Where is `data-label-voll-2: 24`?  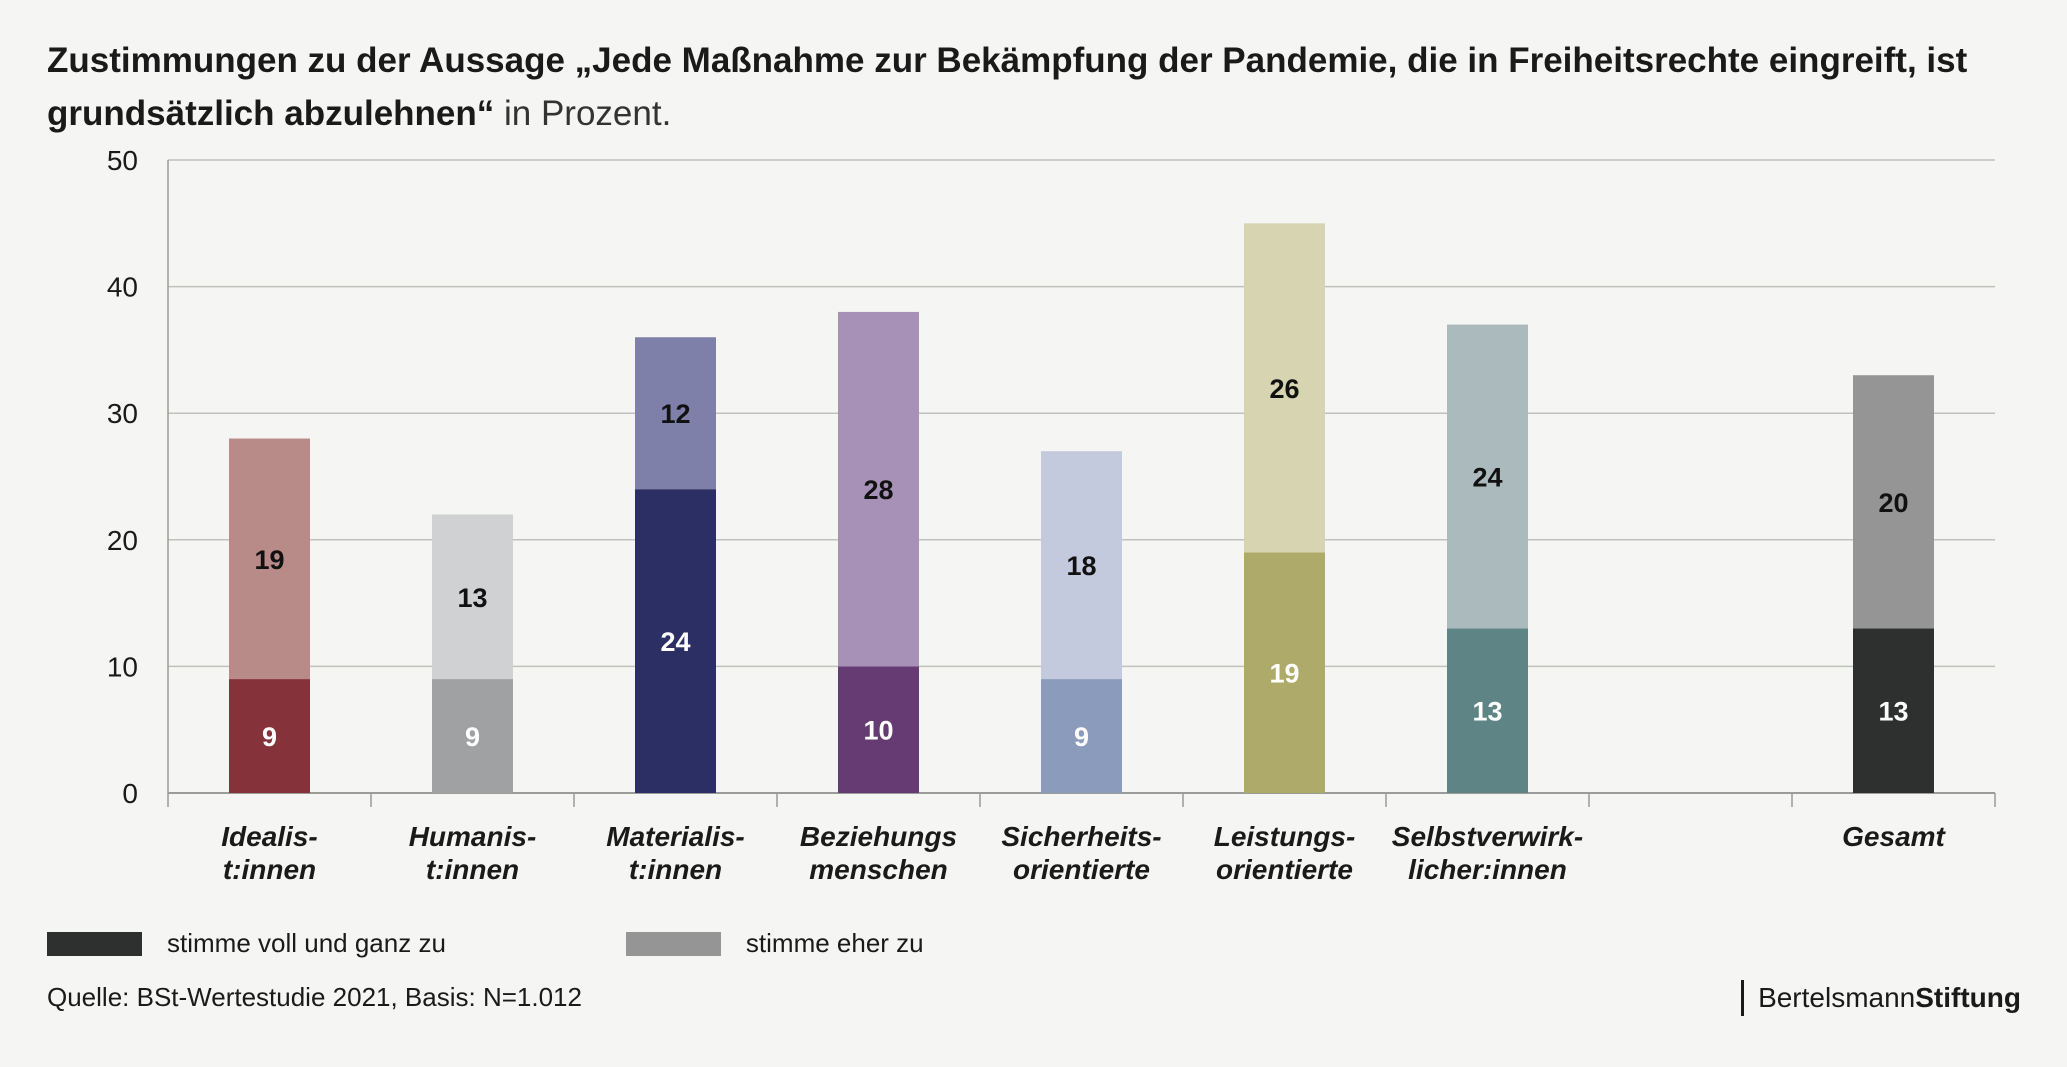
data-label-voll-2: 24 is located at coordinates (675, 642).